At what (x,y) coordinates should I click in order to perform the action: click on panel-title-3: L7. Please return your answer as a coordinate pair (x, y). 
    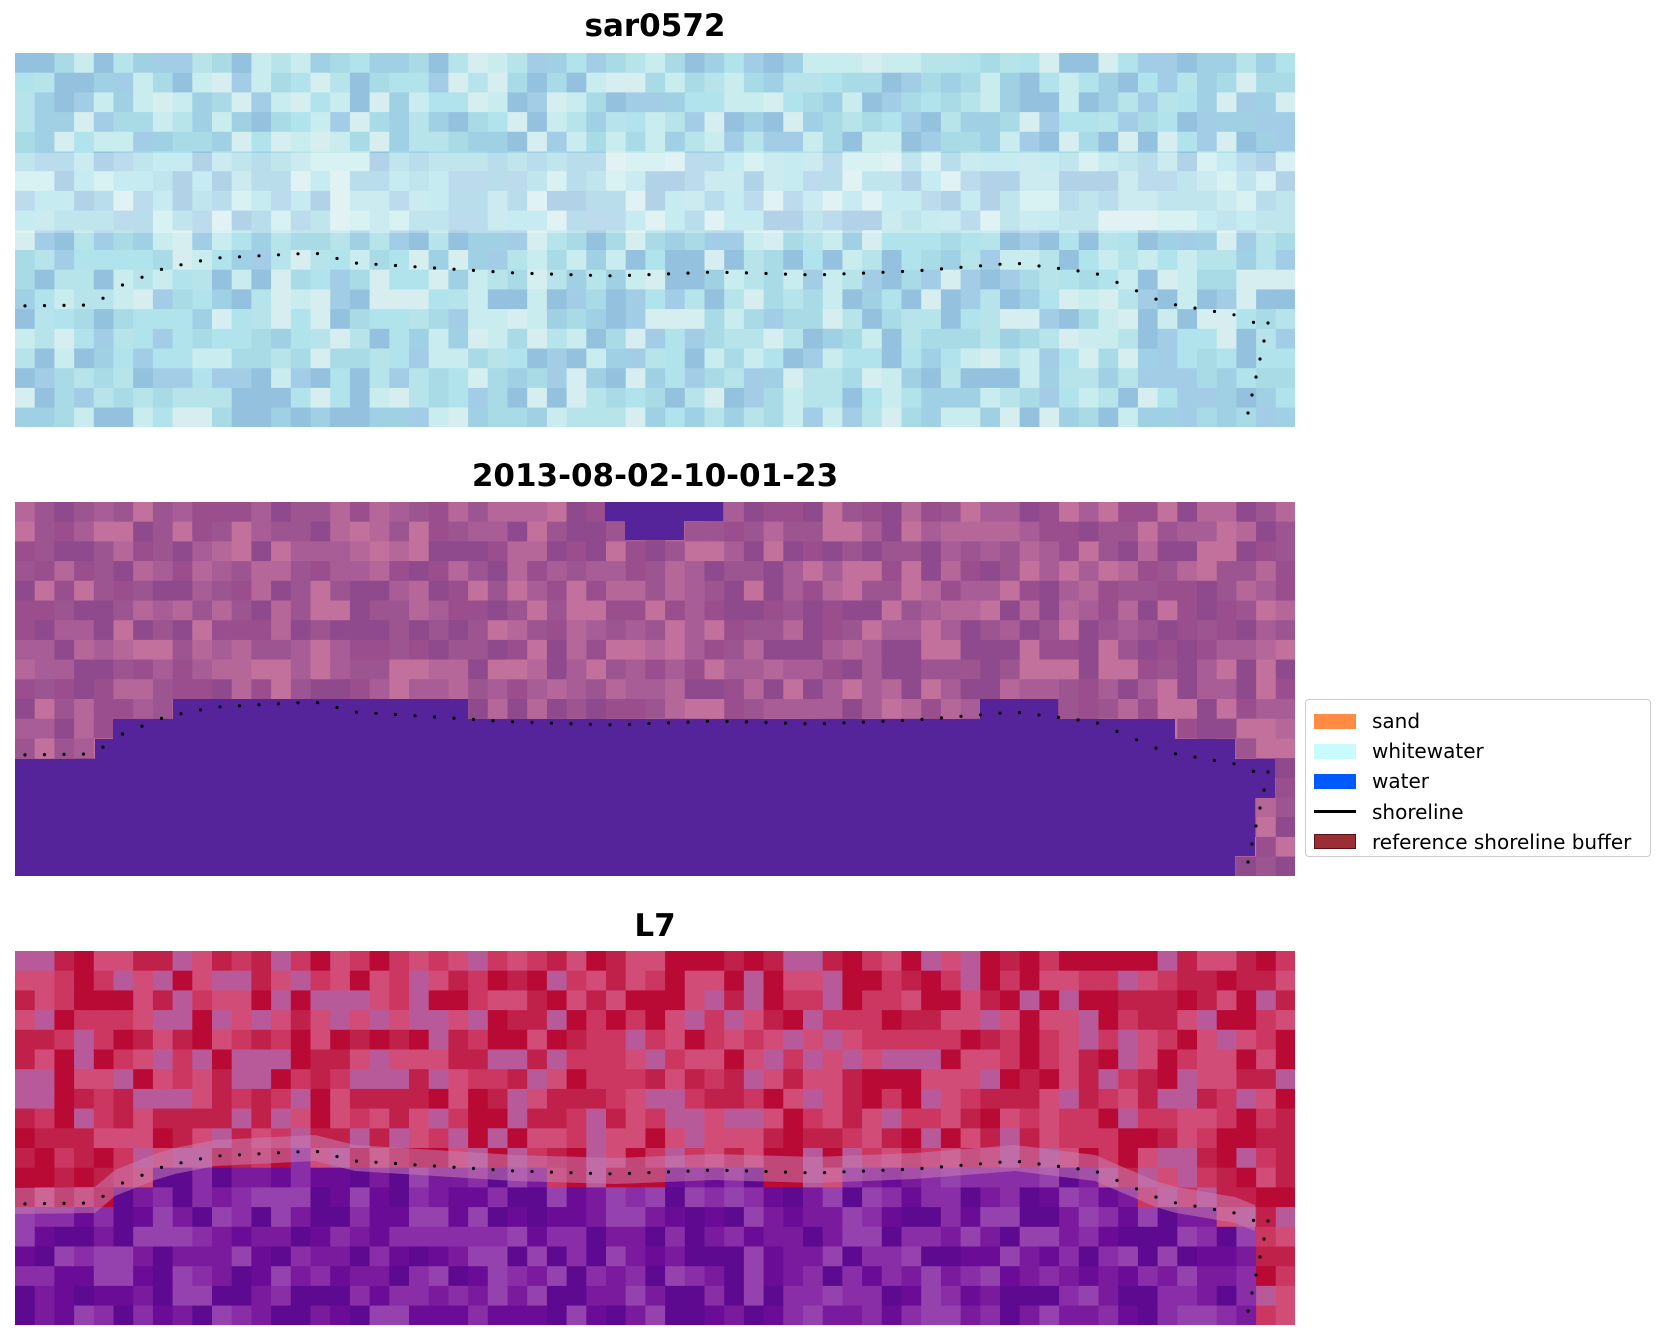
    Looking at the image, I should click on (655, 926).